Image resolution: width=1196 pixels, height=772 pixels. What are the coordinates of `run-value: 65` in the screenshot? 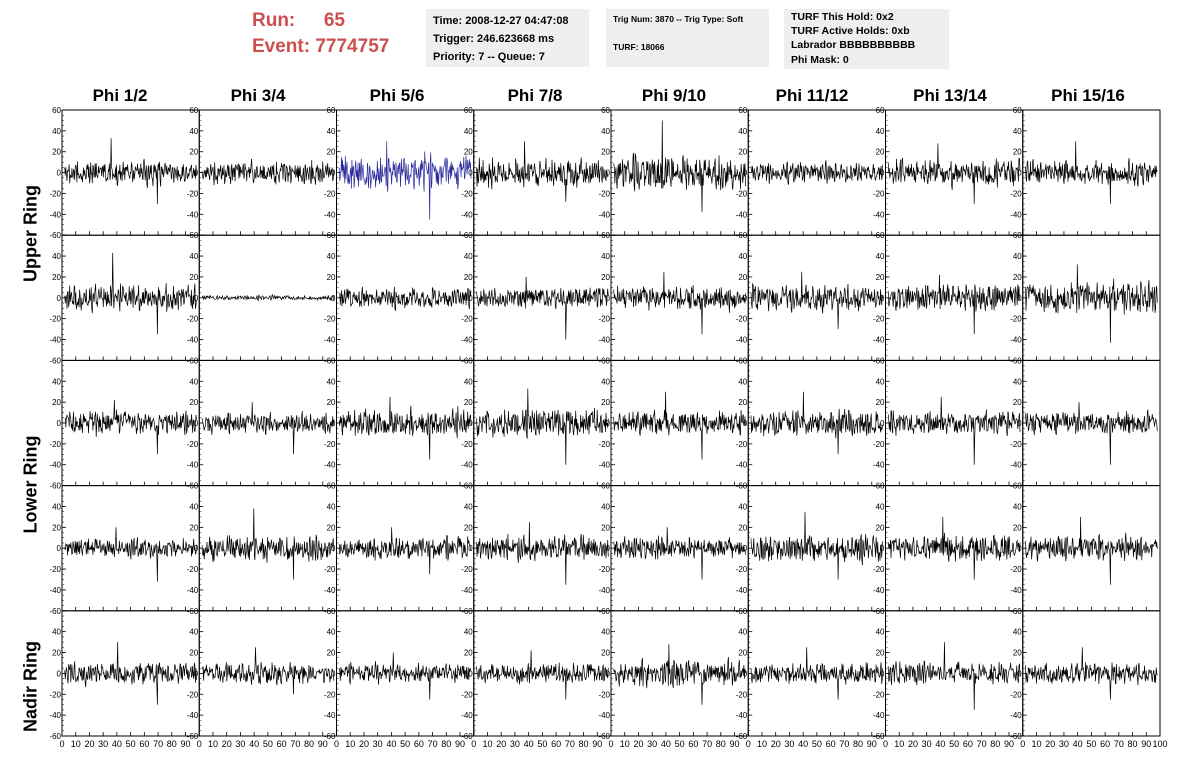 It's located at (334, 20).